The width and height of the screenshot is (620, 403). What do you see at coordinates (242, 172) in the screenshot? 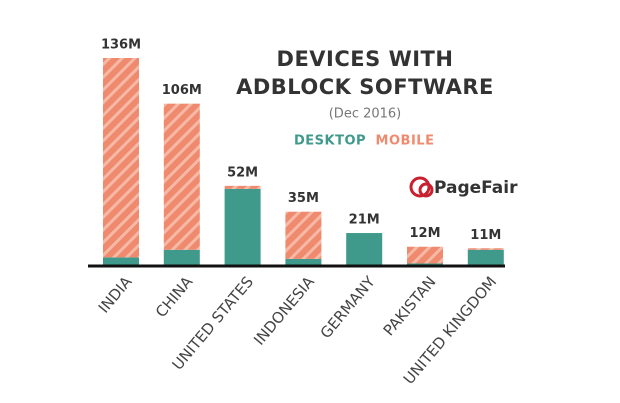
I see `total-label: 52M` at bounding box center [242, 172].